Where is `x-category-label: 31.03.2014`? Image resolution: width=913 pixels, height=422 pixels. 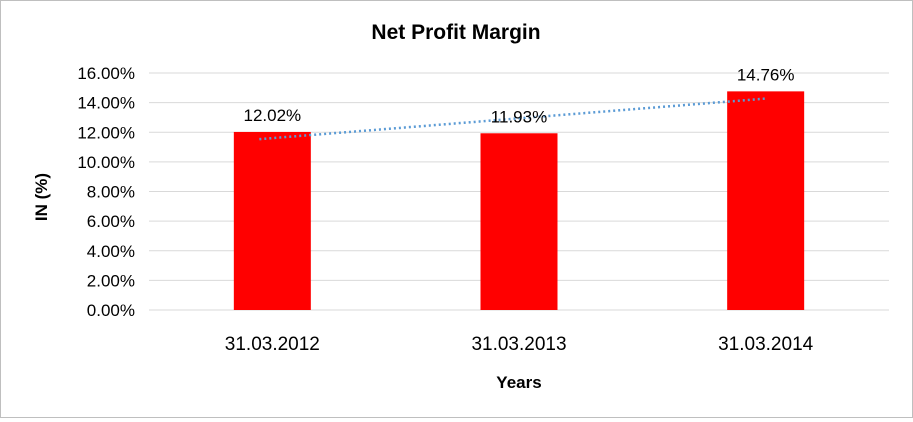
x-category-label: 31.03.2014 is located at coordinates (766, 344).